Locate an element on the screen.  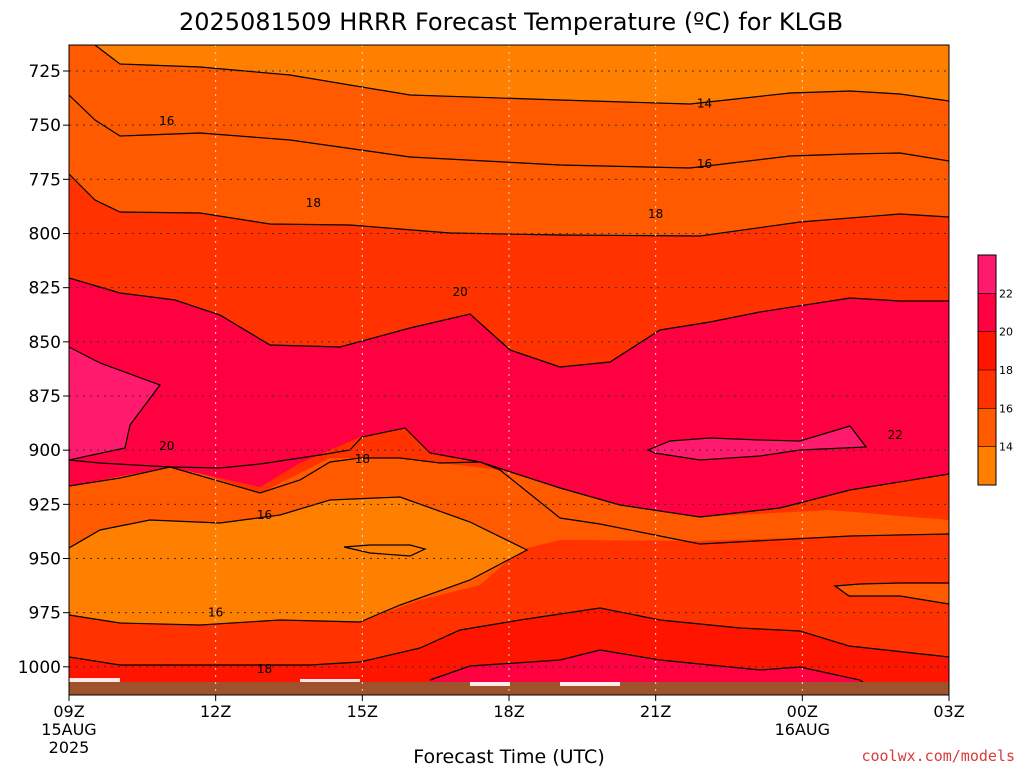
contour-16-middle is located at coordinates (299, 561).